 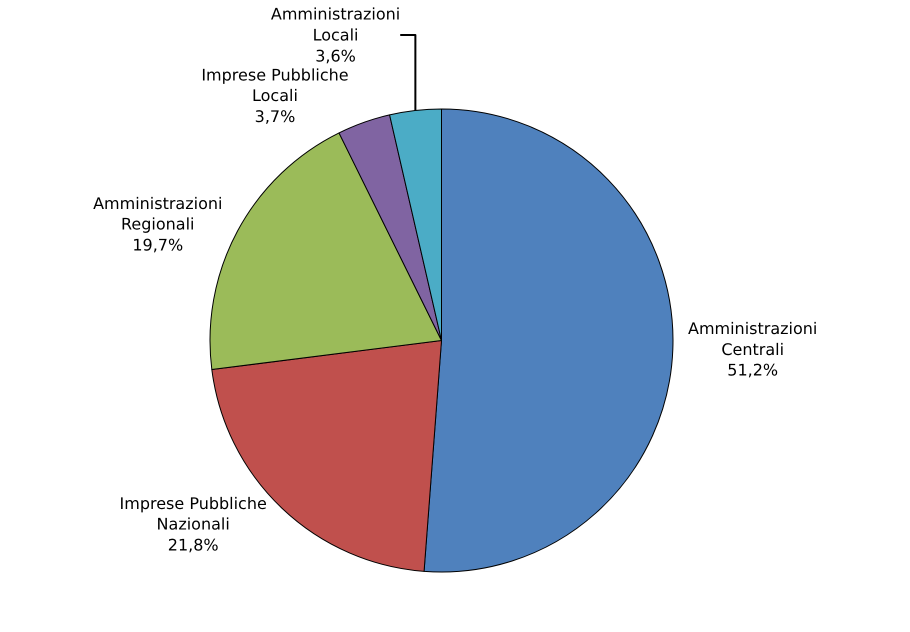 I want to click on data-label: 19,7%, so click(x=158, y=244).